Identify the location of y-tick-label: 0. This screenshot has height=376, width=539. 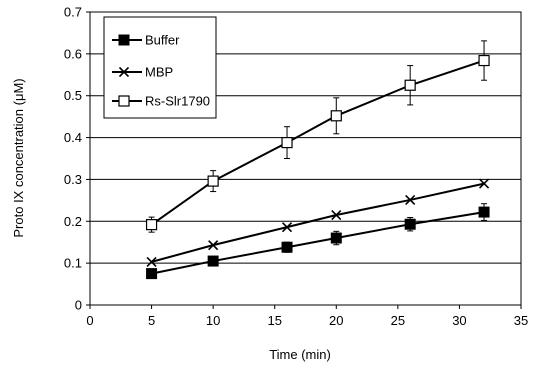
(78, 305).